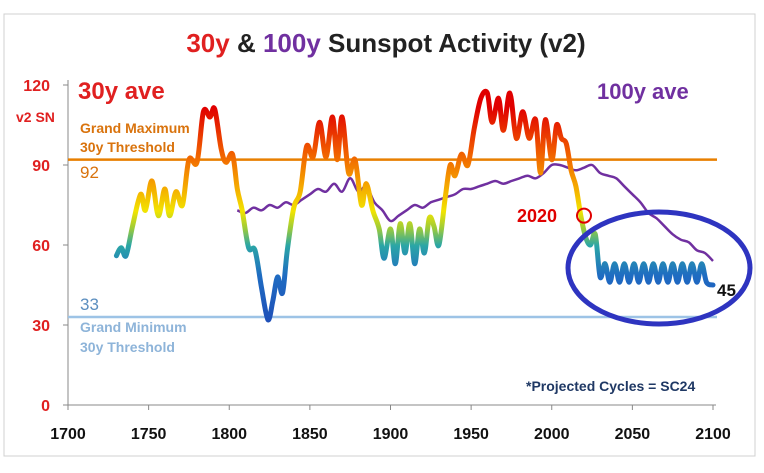 The height and width of the screenshot is (473, 764). Describe the element at coordinates (292, 43) in the screenshot. I see `title-100y: 100y` at that location.